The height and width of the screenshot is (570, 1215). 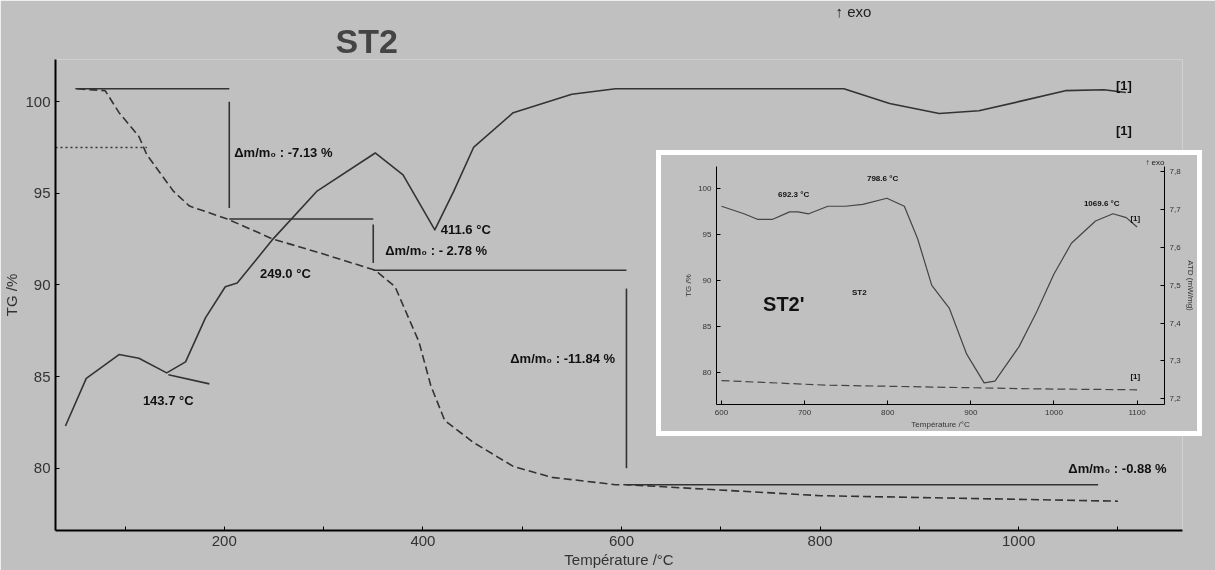 I want to click on annotation: ↑ exo, so click(x=1155, y=162).